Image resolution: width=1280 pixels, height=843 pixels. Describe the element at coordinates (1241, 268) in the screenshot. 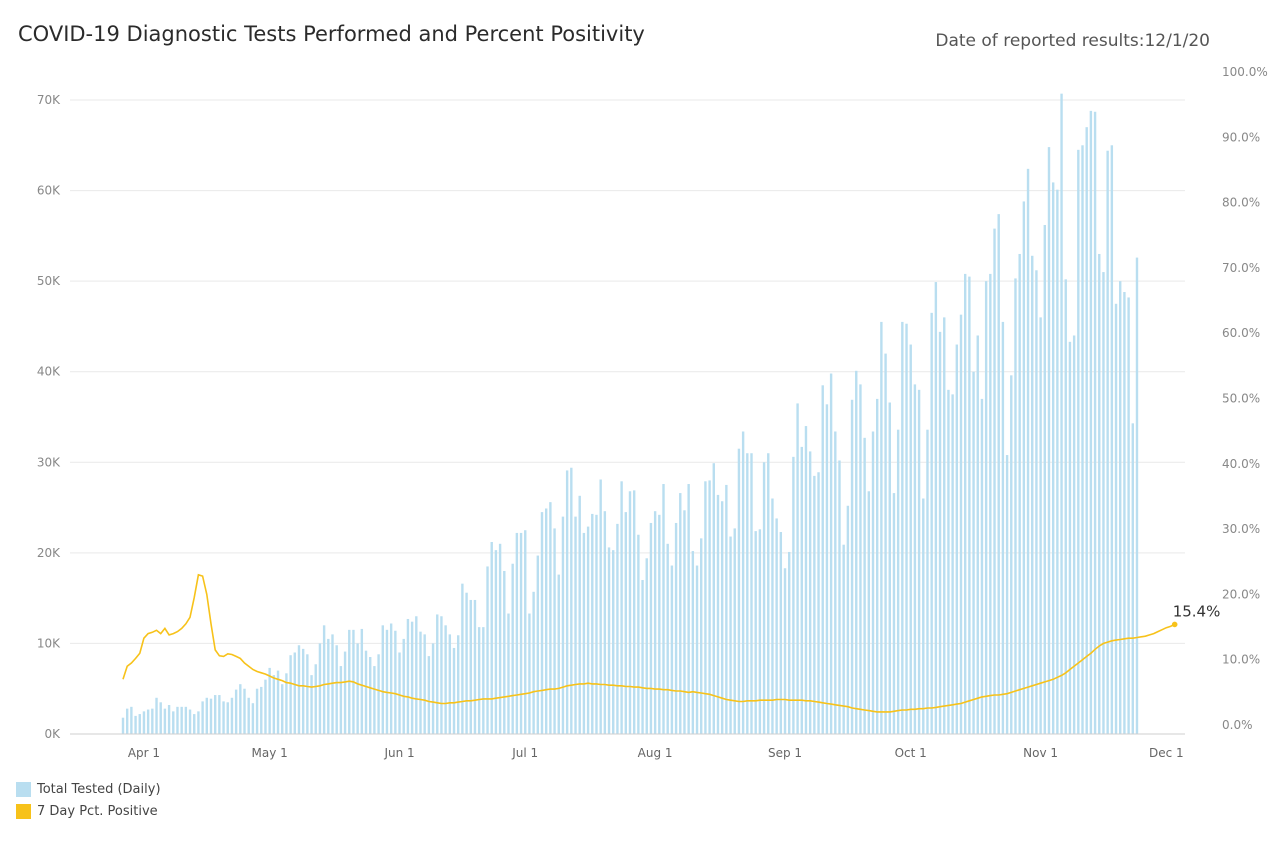

I see `right-tick-label: 70.0%` at that location.